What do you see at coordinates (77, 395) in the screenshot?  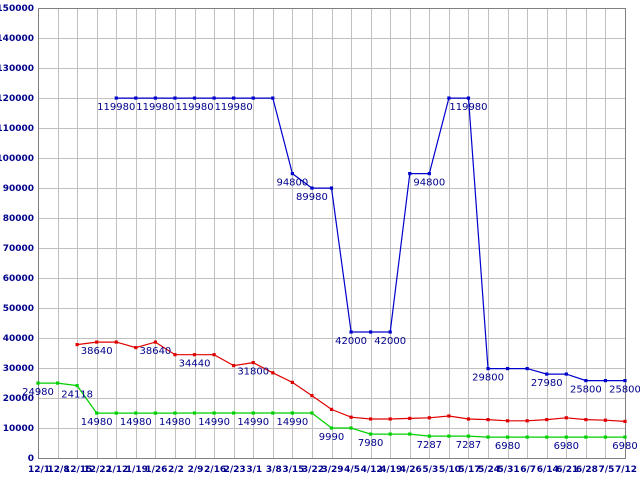 I see `value-label-green: 24118` at bounding box center [77, 395].